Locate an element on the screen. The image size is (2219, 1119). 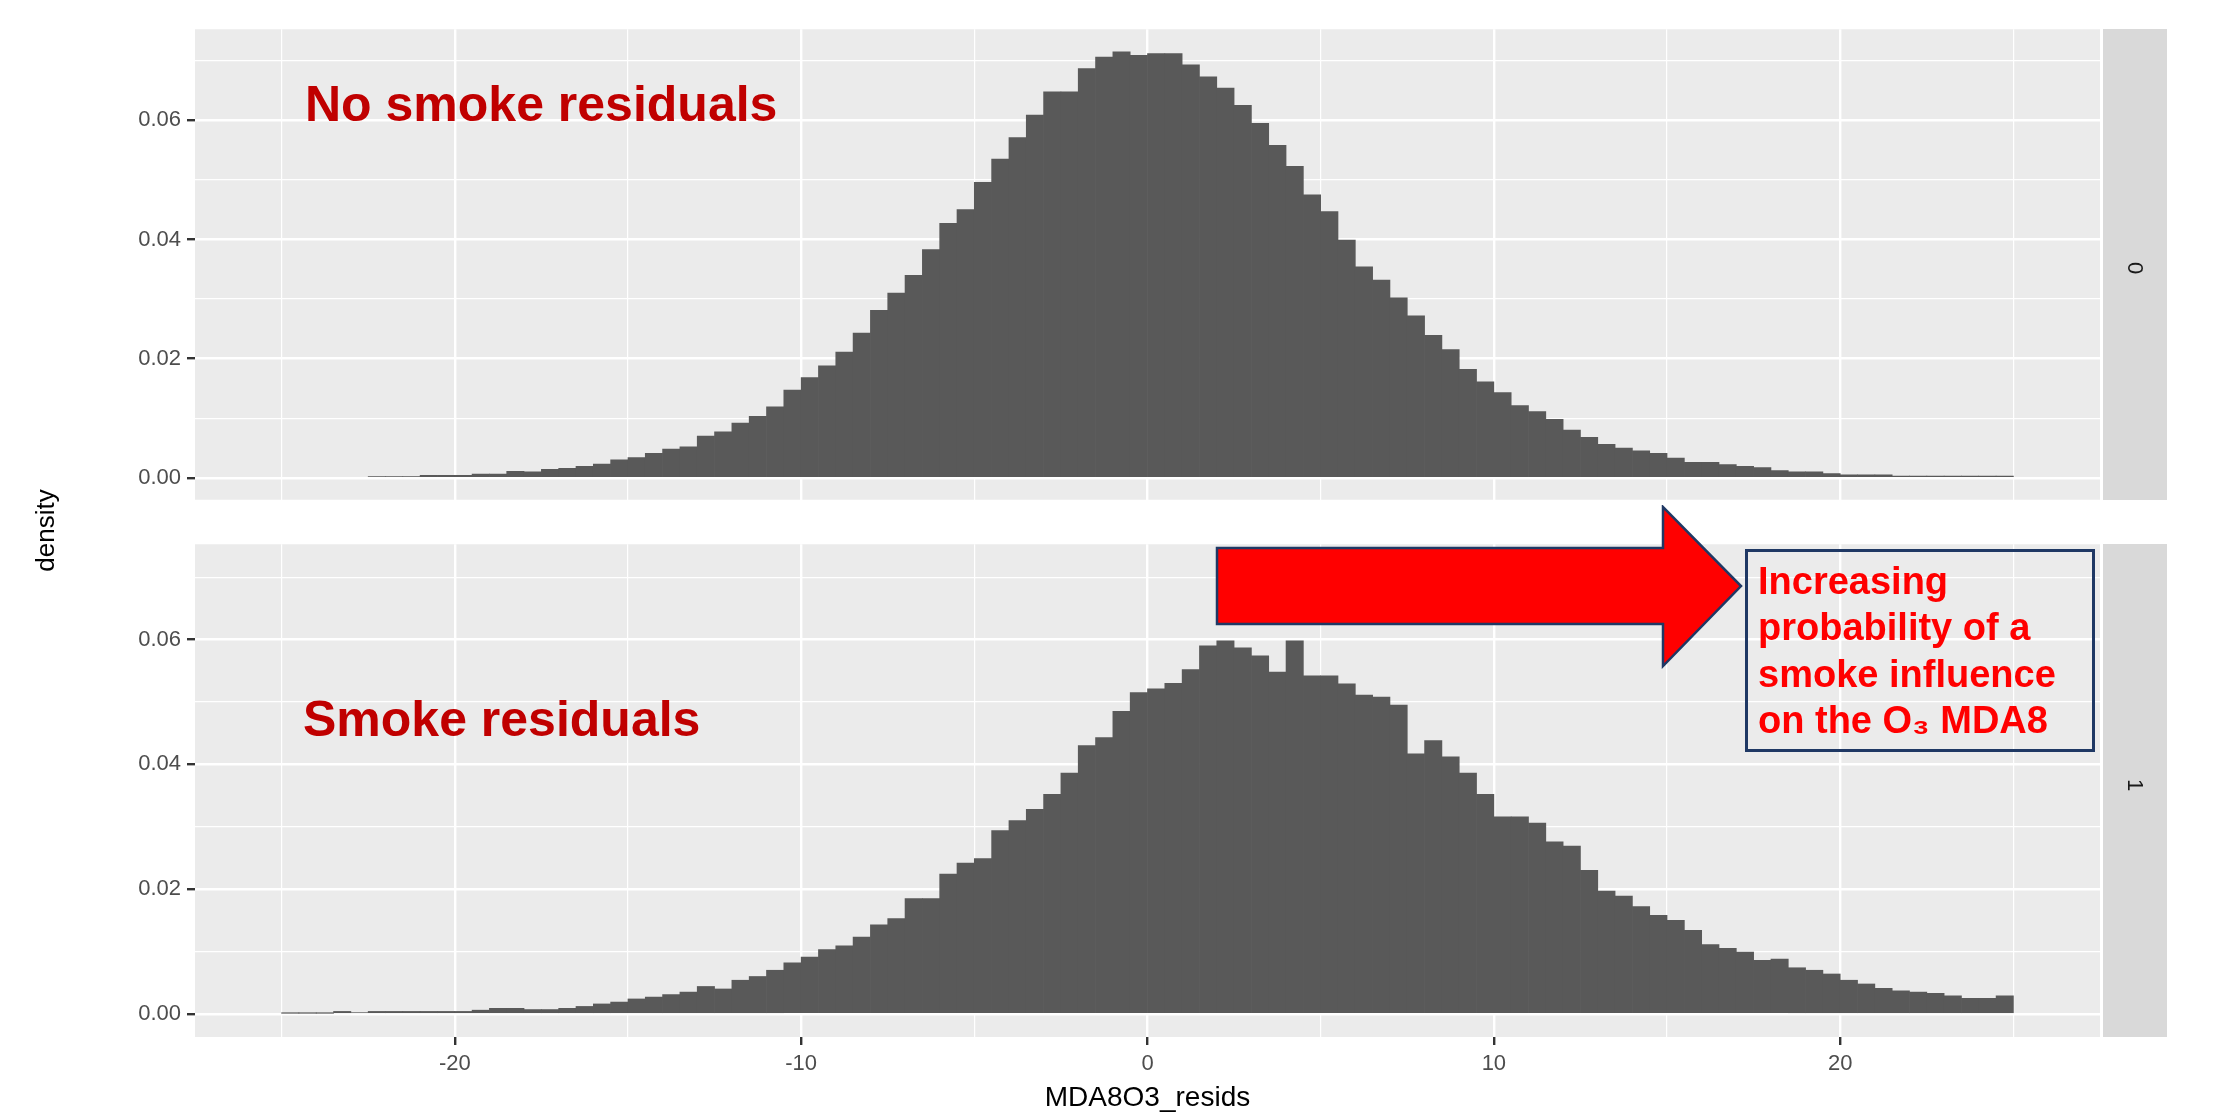
annotation: Increasing probability of a smoke influence on the O₃ MDA8 is located at coordinates (1920, 651).